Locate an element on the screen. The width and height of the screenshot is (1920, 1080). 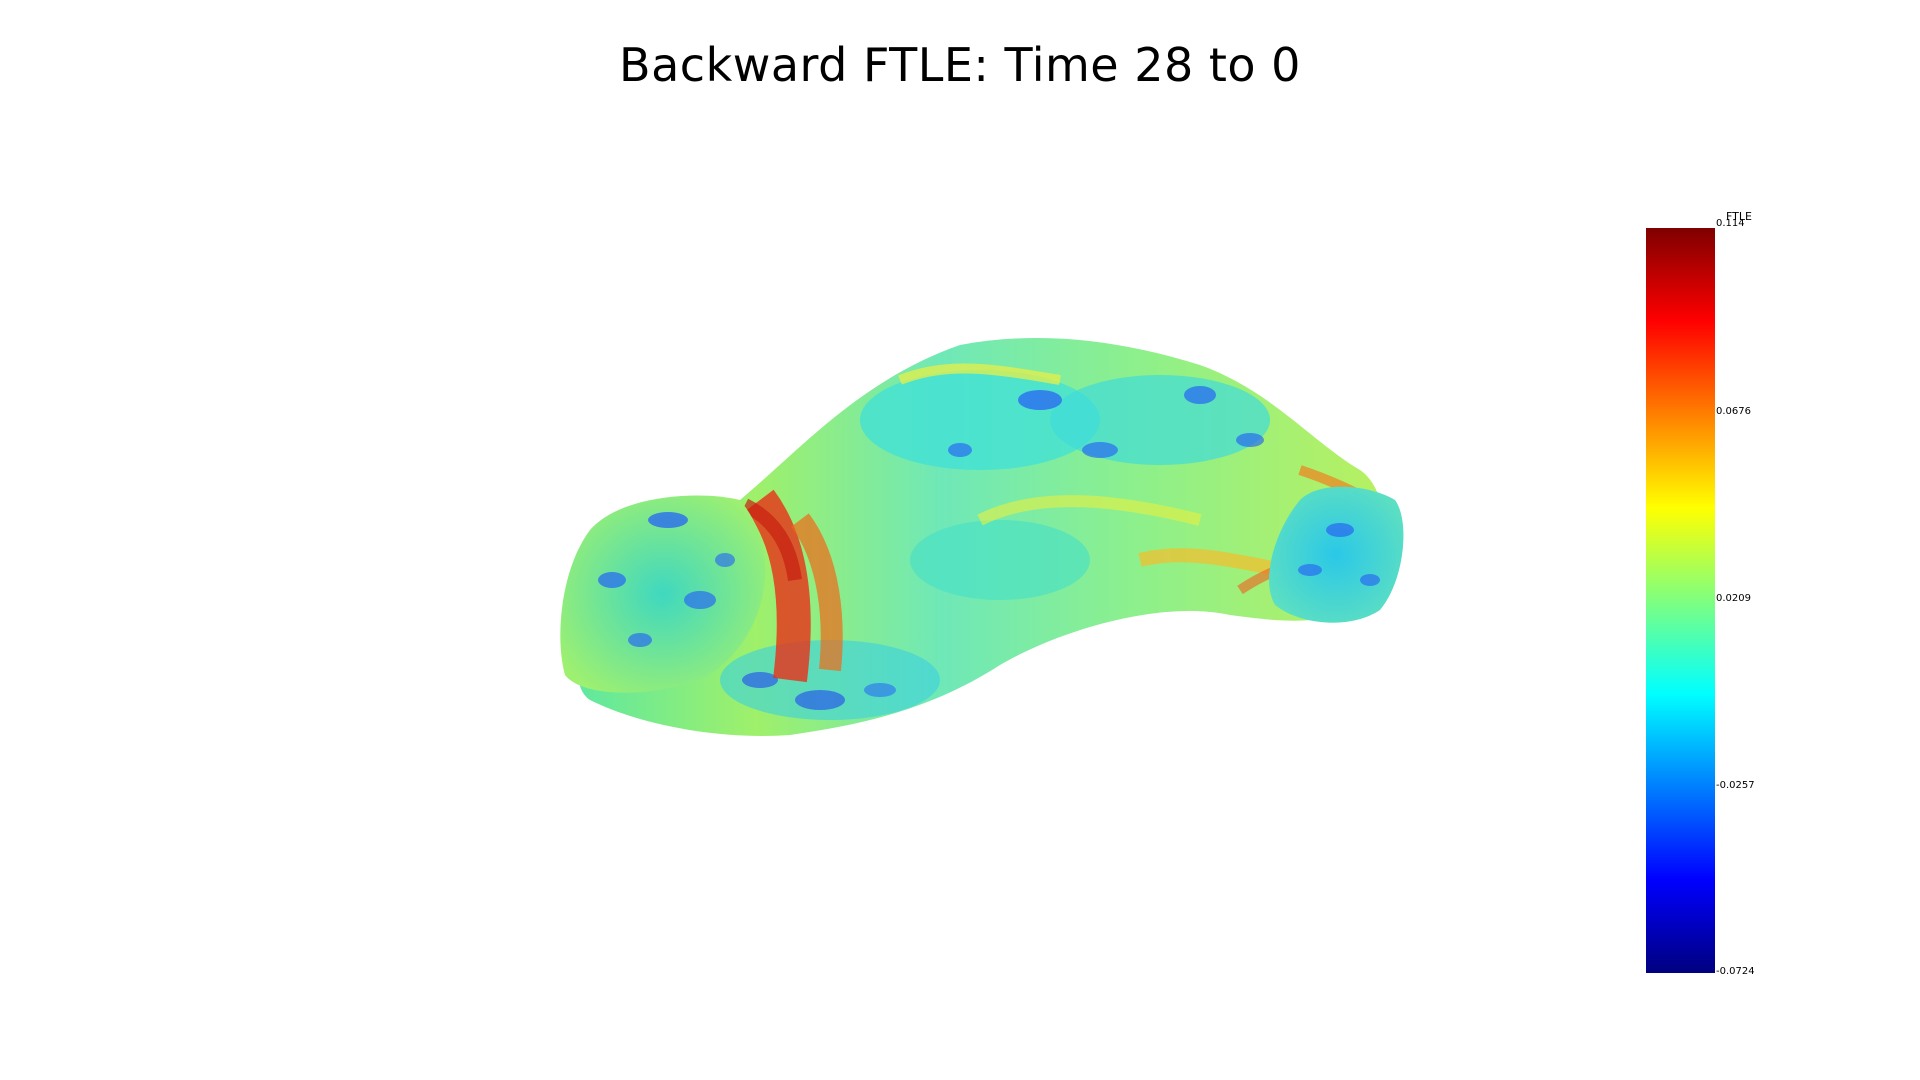
colorbar-title: FTLE is located at coordinates (1739, 216).